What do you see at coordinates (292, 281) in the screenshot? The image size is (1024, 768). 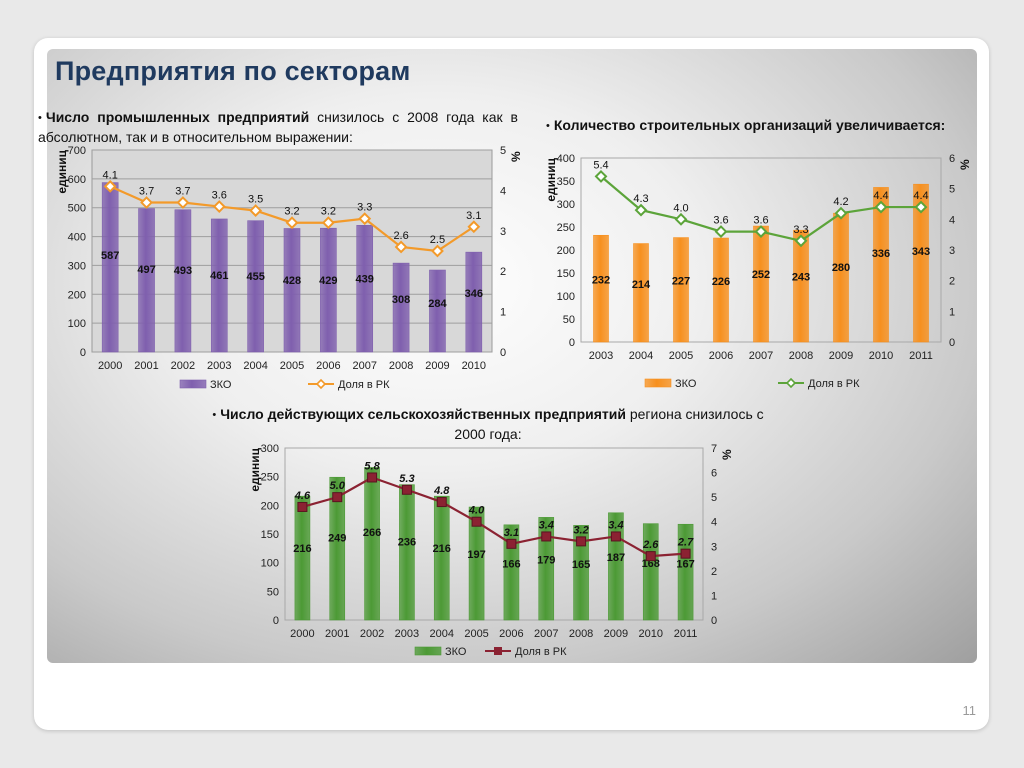 I see `bar-value-label: 428` at bounding box center [292, 281].